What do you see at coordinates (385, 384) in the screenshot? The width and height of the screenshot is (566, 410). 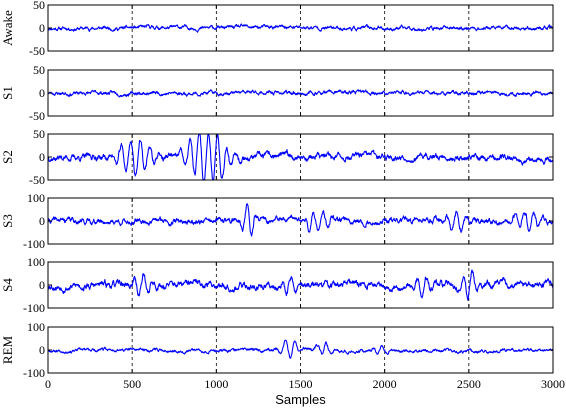 I see `x-tick-label: 2000` at bounding box center [385, 384].